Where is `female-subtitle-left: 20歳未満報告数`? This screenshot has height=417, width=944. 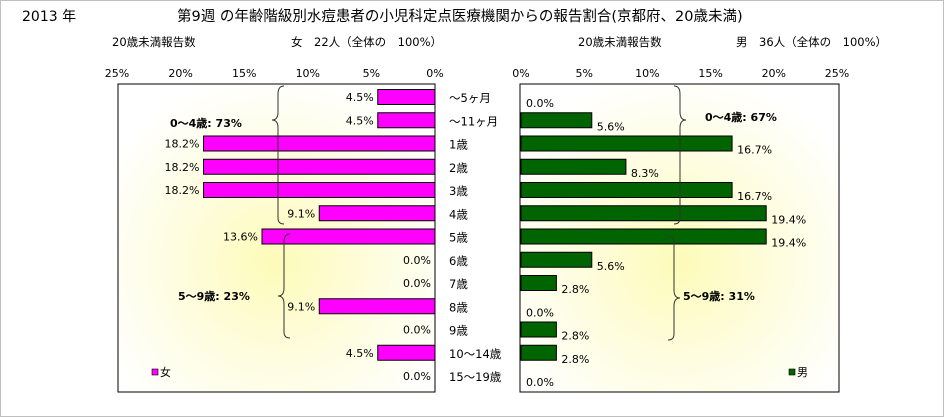 female-subtitle-left: 20歳未満報告数 is located at coordinates (154, 42).